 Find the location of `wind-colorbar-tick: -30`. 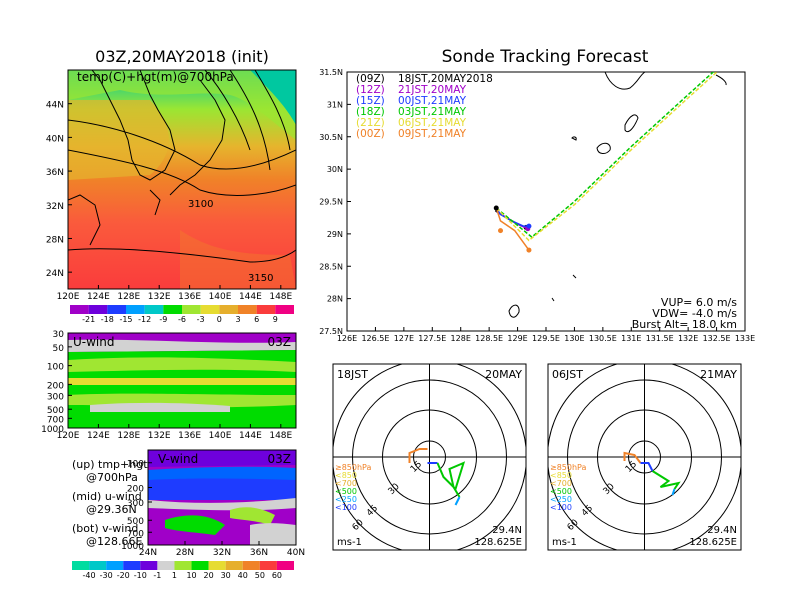

wind-colorbar-tick: -30 is located at coordinates (106, 575).